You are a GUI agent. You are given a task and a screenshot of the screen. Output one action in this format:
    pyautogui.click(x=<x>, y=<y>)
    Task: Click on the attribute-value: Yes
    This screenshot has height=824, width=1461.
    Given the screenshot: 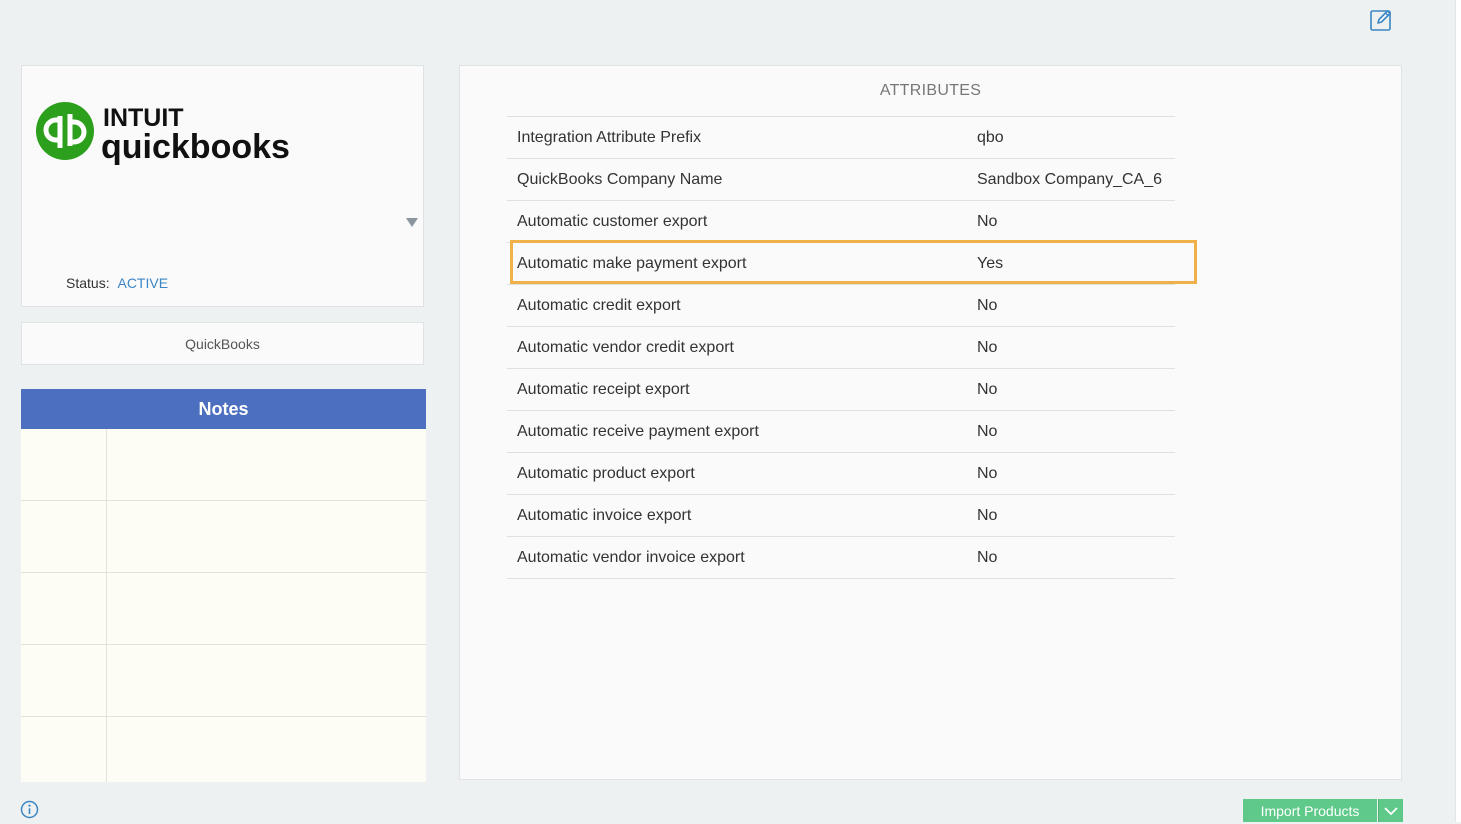 What is the action you would take?
    pyautogui.click(x=990, y=263)
    